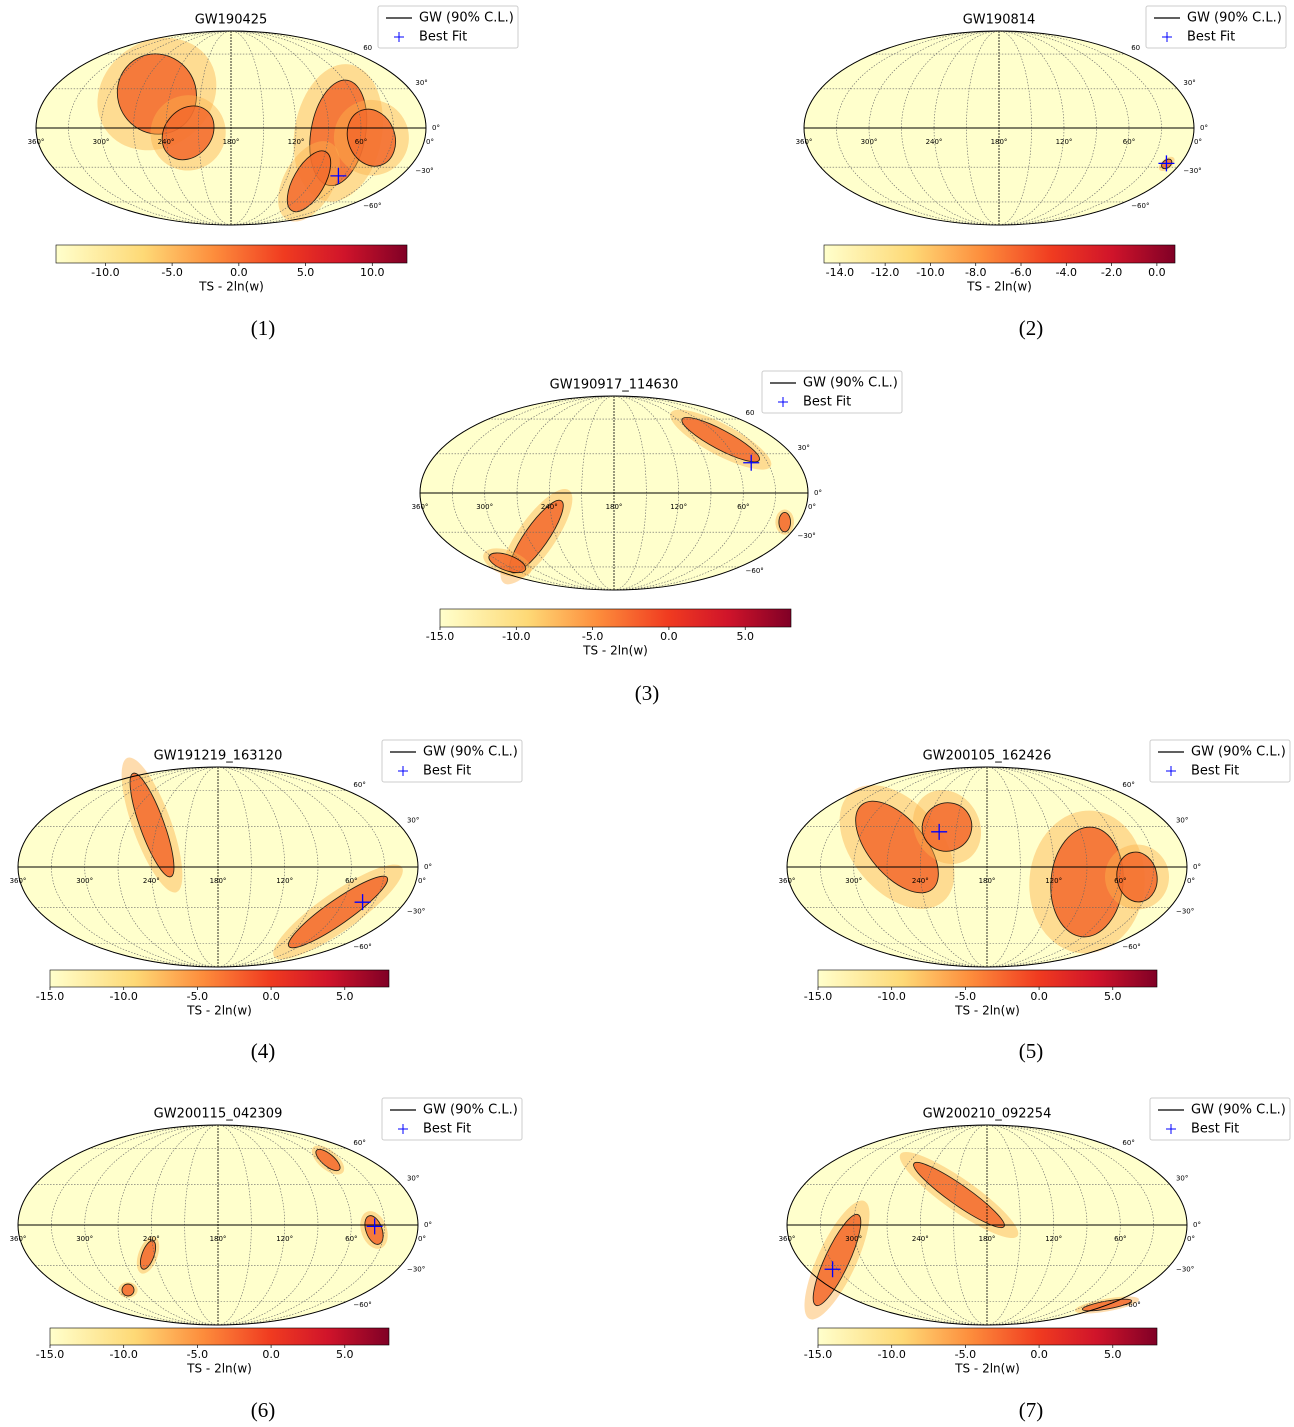 Image resolution: width=1294 pixels, height=1427 pixels. I want to click on panel-caption: (7), so click(1031, 1410).